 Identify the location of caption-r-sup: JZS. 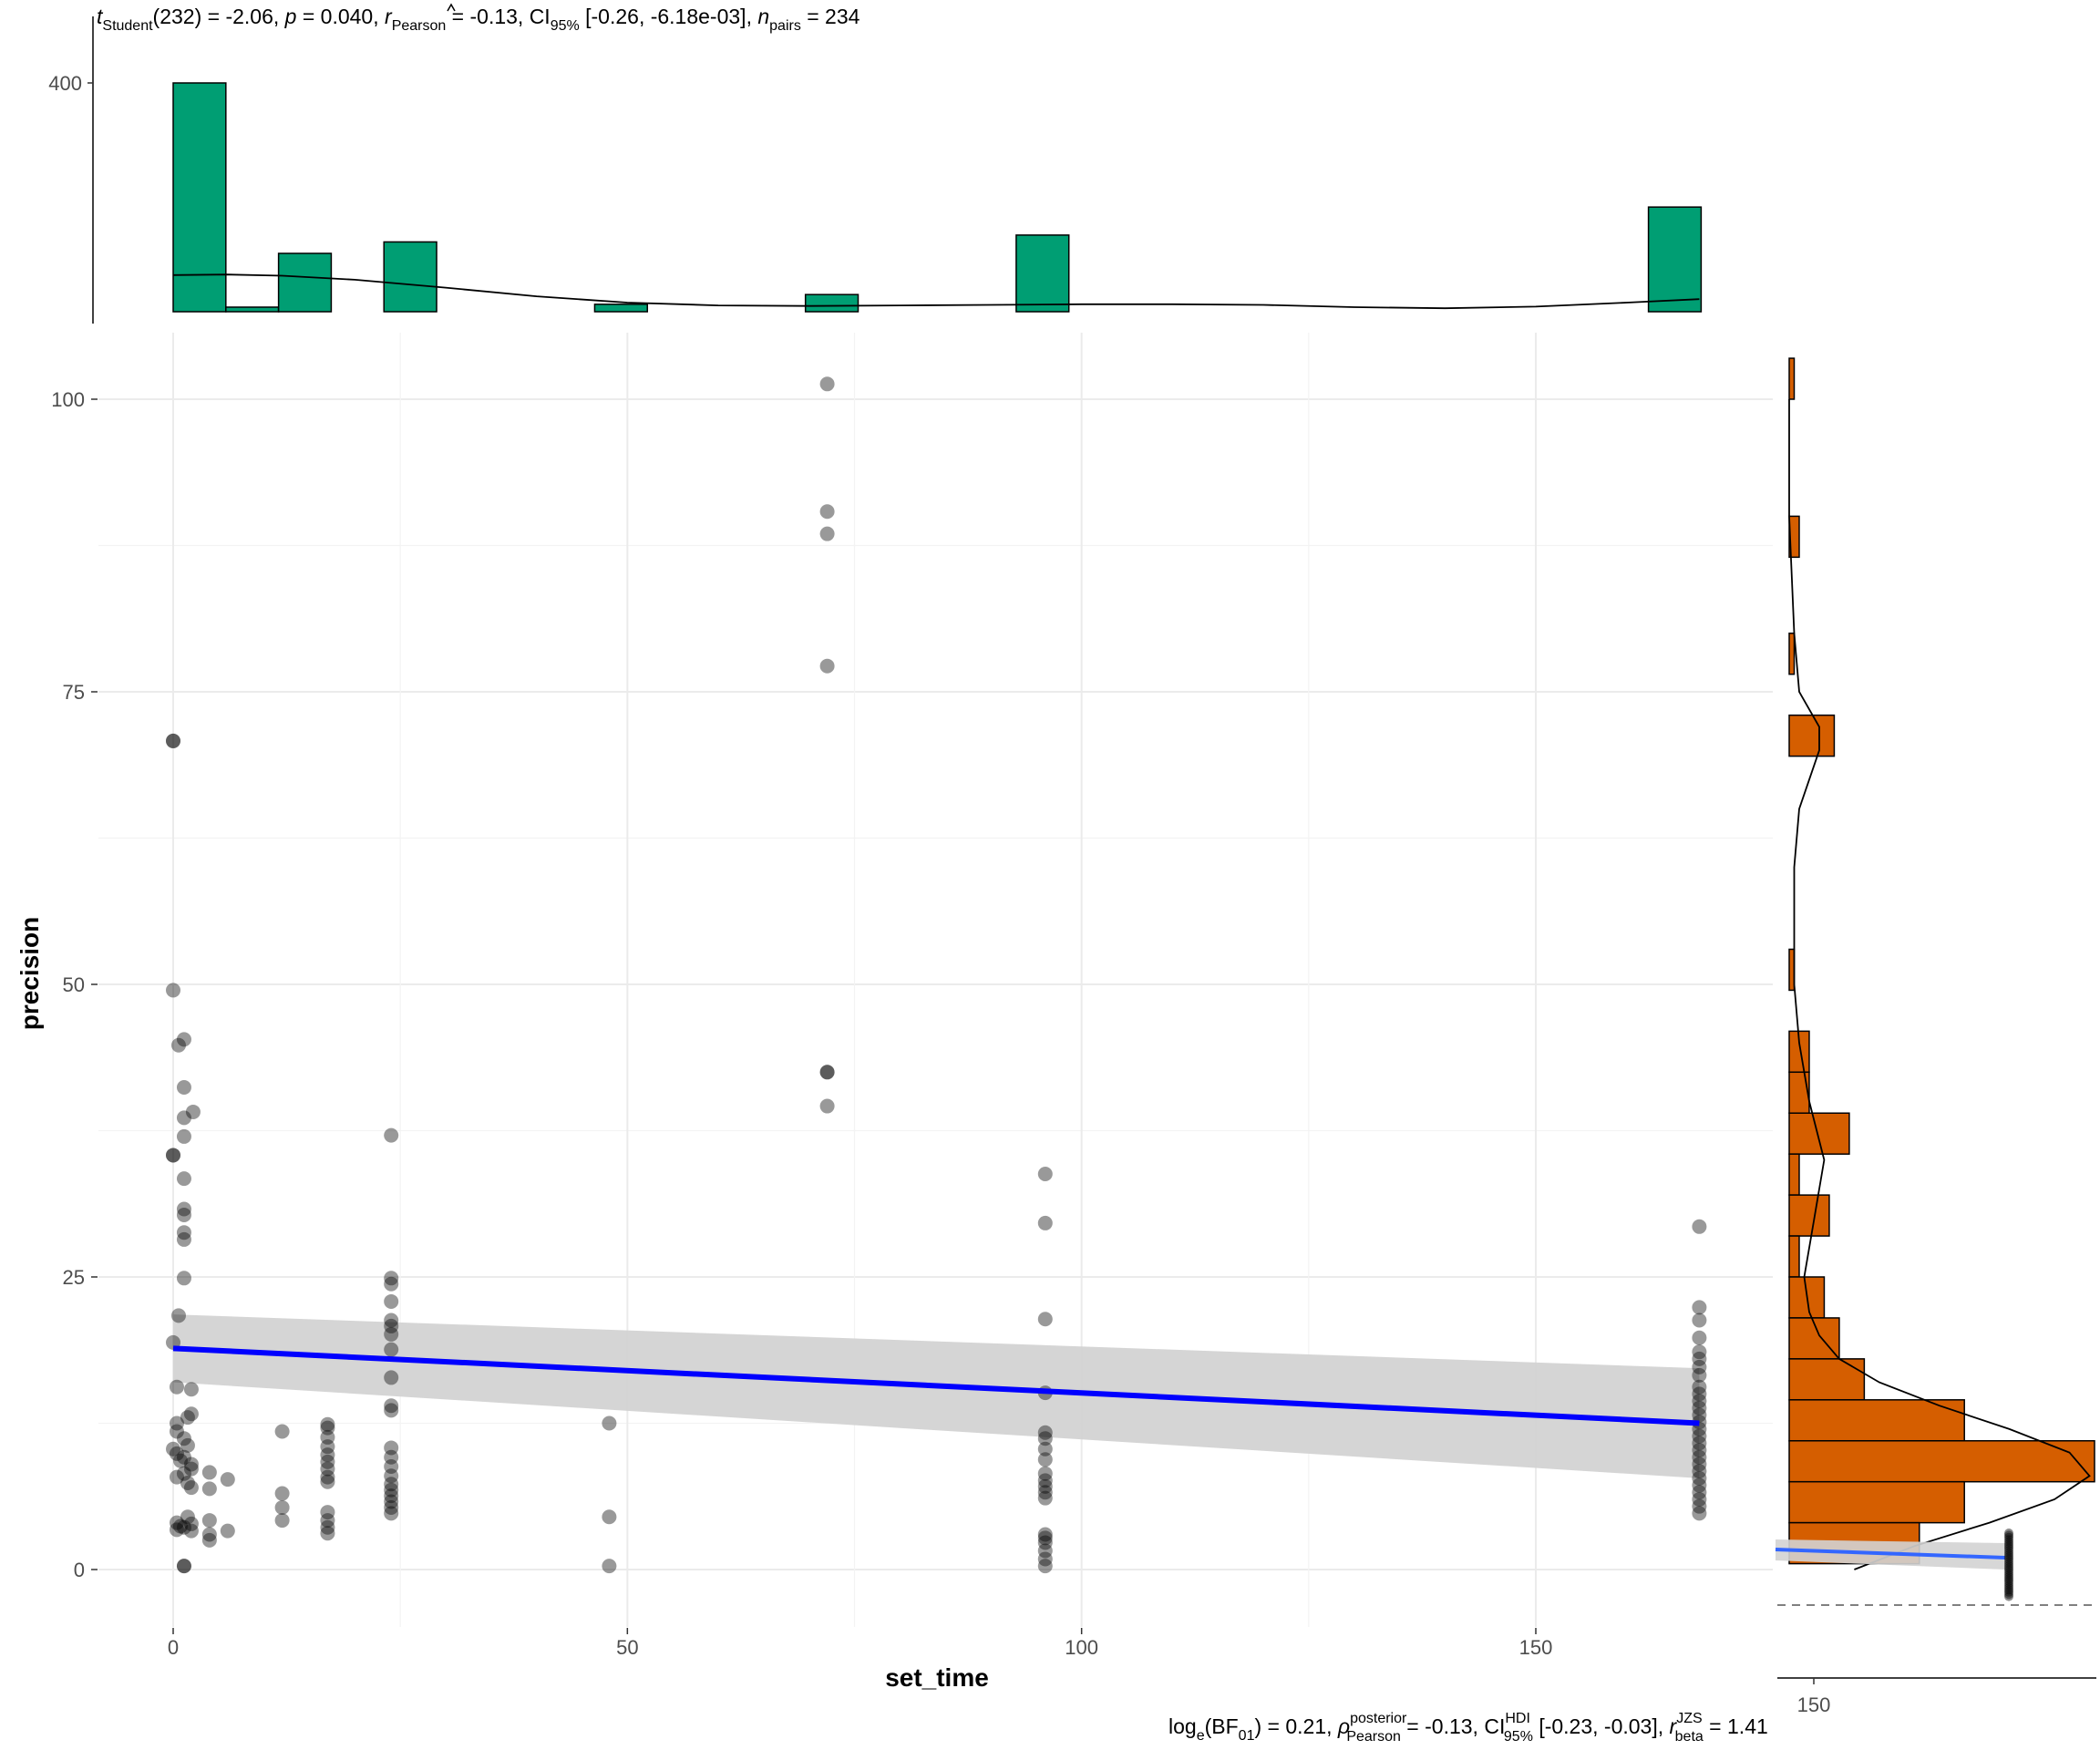
(1689, 1719).